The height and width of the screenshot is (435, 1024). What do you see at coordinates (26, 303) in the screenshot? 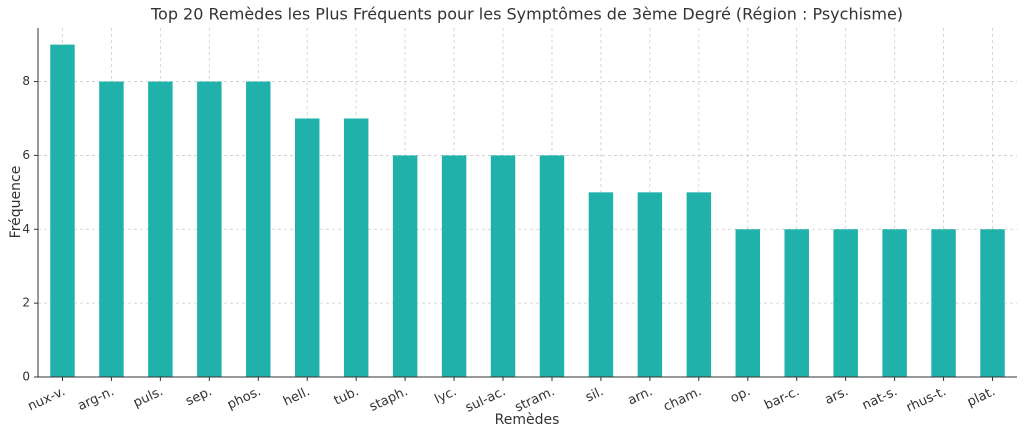
I see `y-tick-label: 2` at bounding box center [26, 303].